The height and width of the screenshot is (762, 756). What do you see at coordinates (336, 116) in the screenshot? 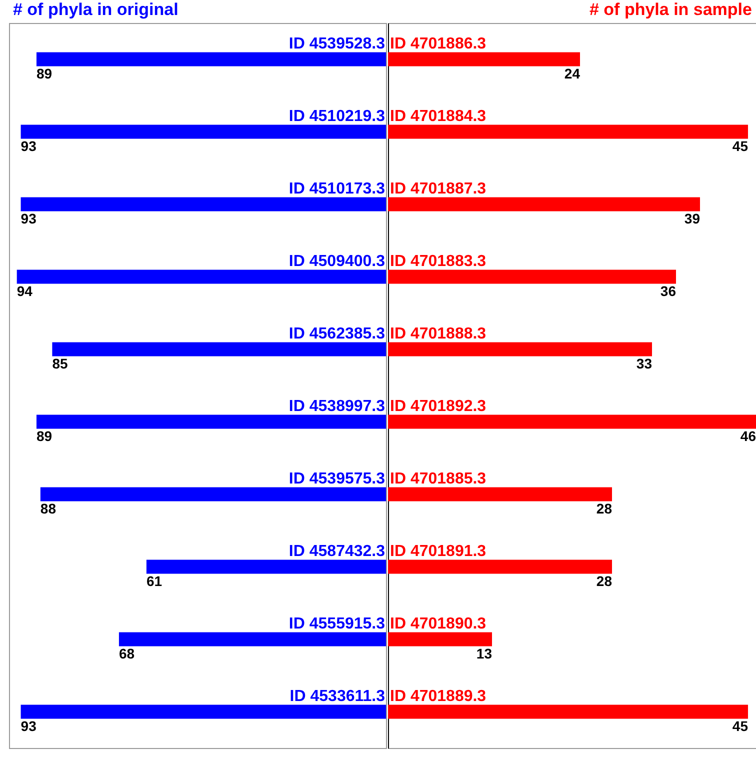
I see `category-label: ID 4510219.3` at bounding box center [336, 116].